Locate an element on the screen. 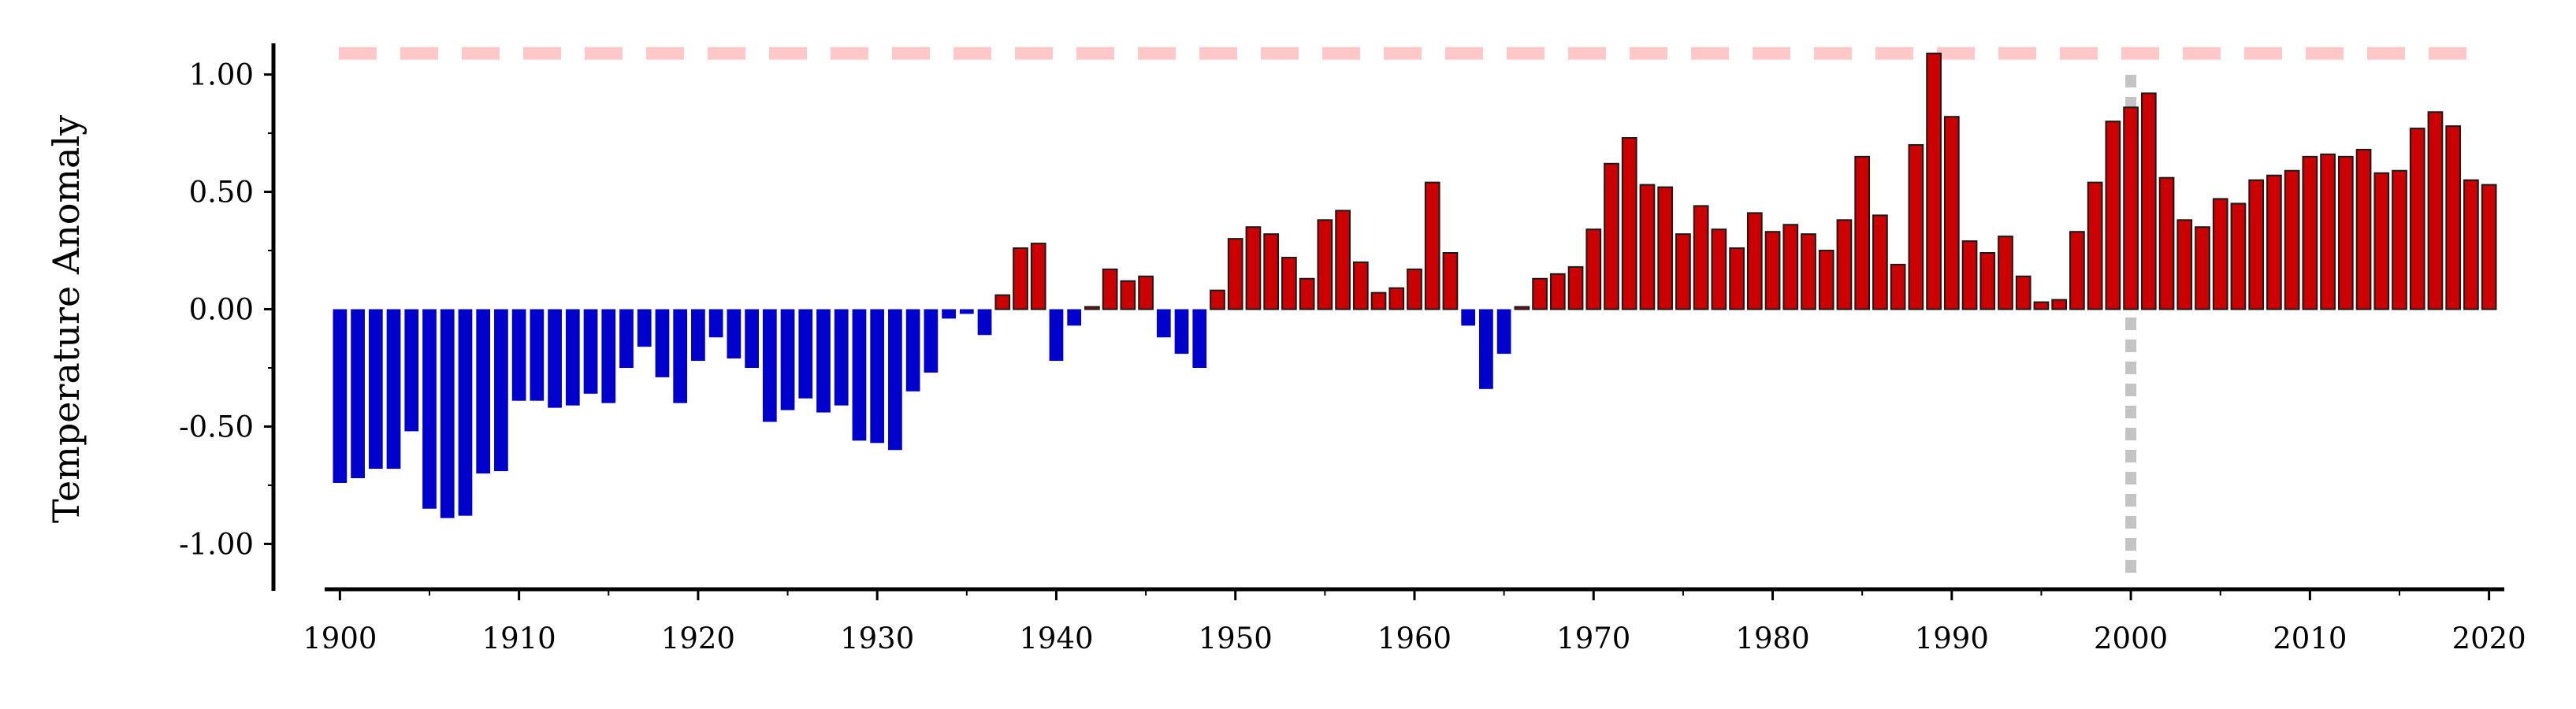 The image size is (2576, 709). x-tick-label: 1900 is located at coordinates (340, 638).